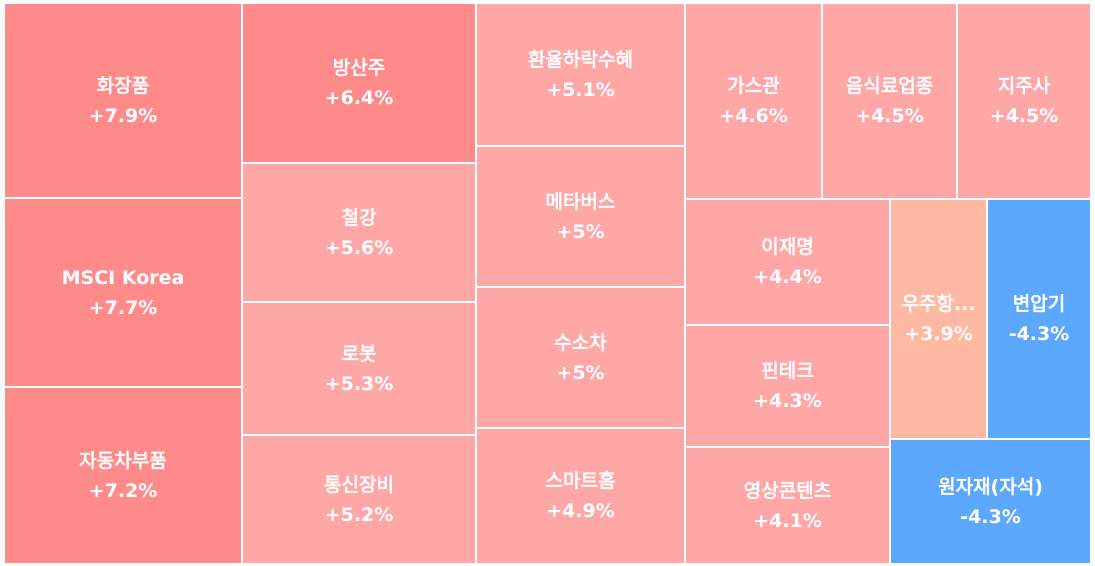  I want to click on tile-label: 가스관, so click(753, 86).